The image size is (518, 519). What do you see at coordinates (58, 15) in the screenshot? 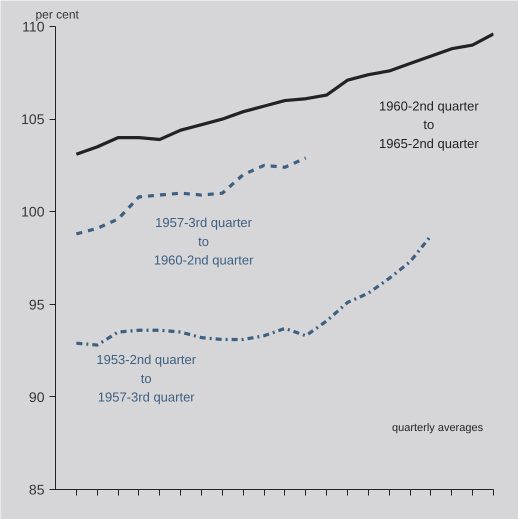
I see `y-axis-title: per cent` at bounding box center [58, 15].